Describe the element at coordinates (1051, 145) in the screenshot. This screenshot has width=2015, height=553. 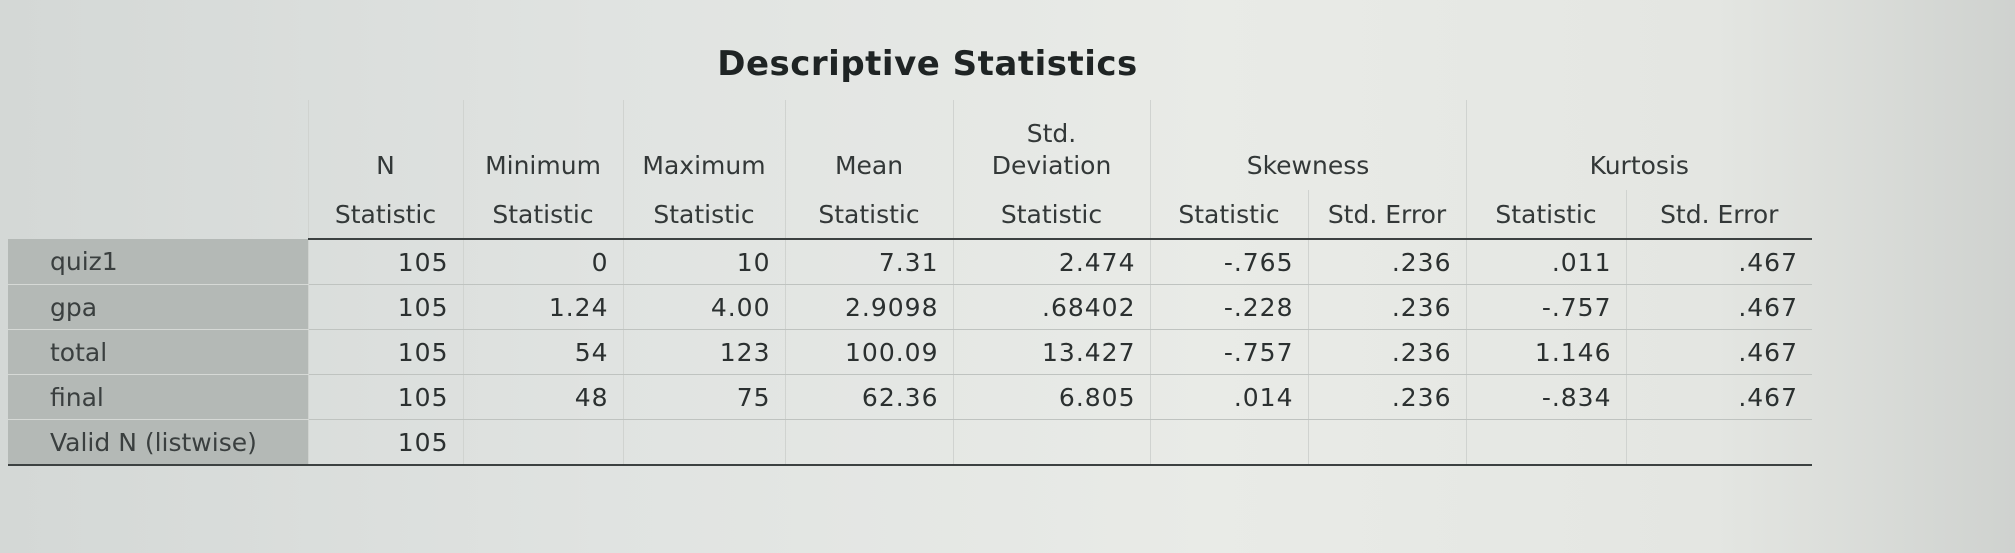
I see `header-std-deviation: Std. Deviation` at that location.